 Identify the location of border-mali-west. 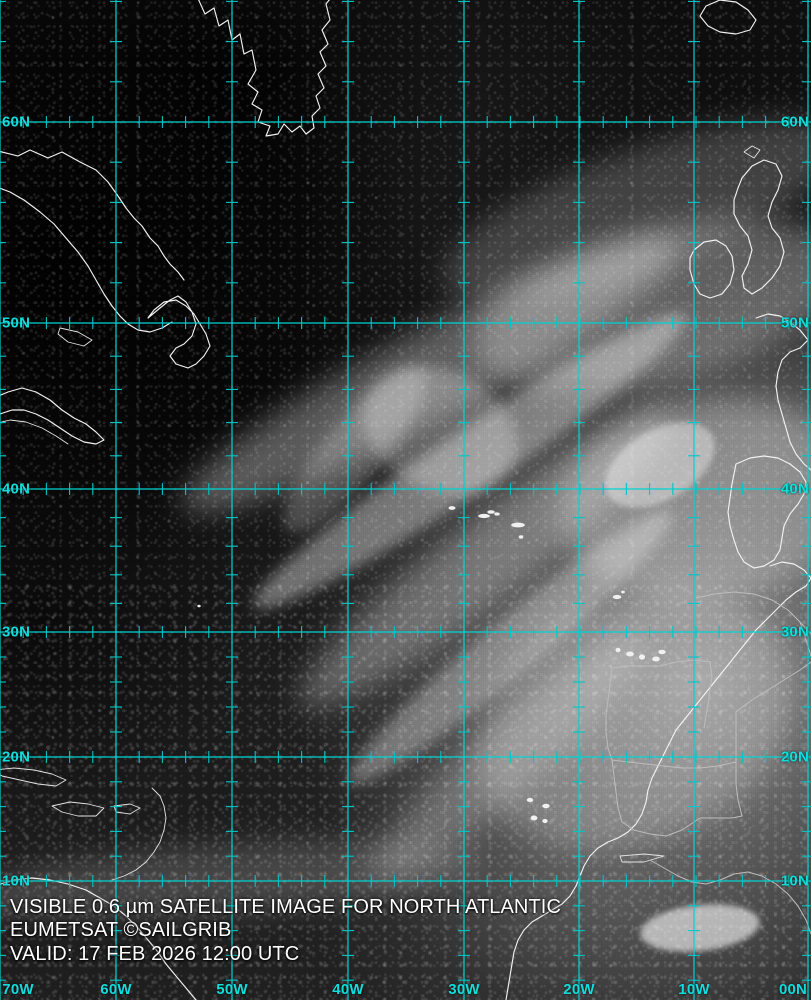
(739, 764).